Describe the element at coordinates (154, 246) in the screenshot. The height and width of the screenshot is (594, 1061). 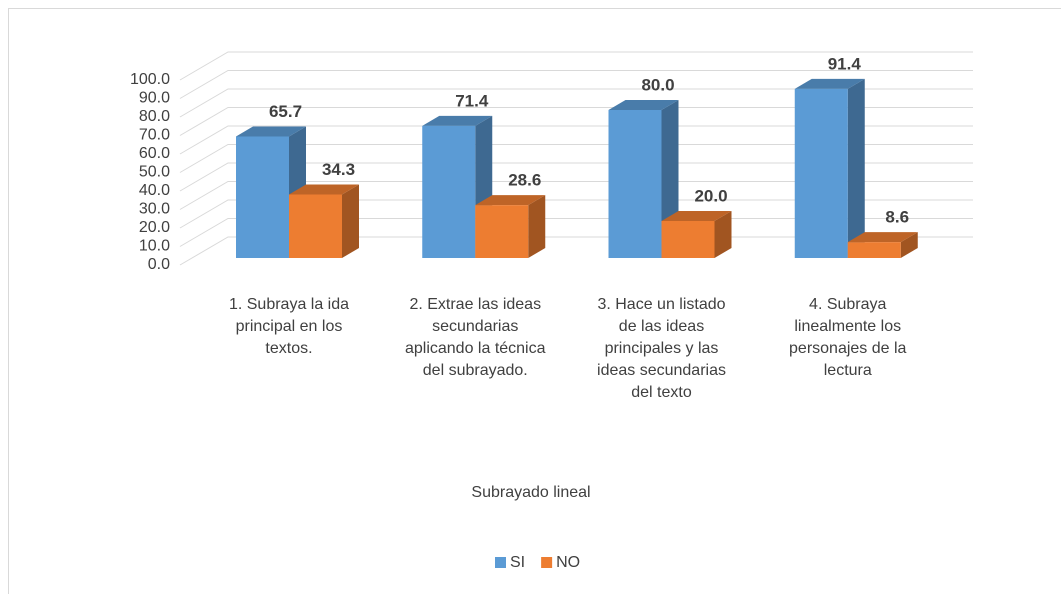
I see `y-tick-label: 10.0` at that location.